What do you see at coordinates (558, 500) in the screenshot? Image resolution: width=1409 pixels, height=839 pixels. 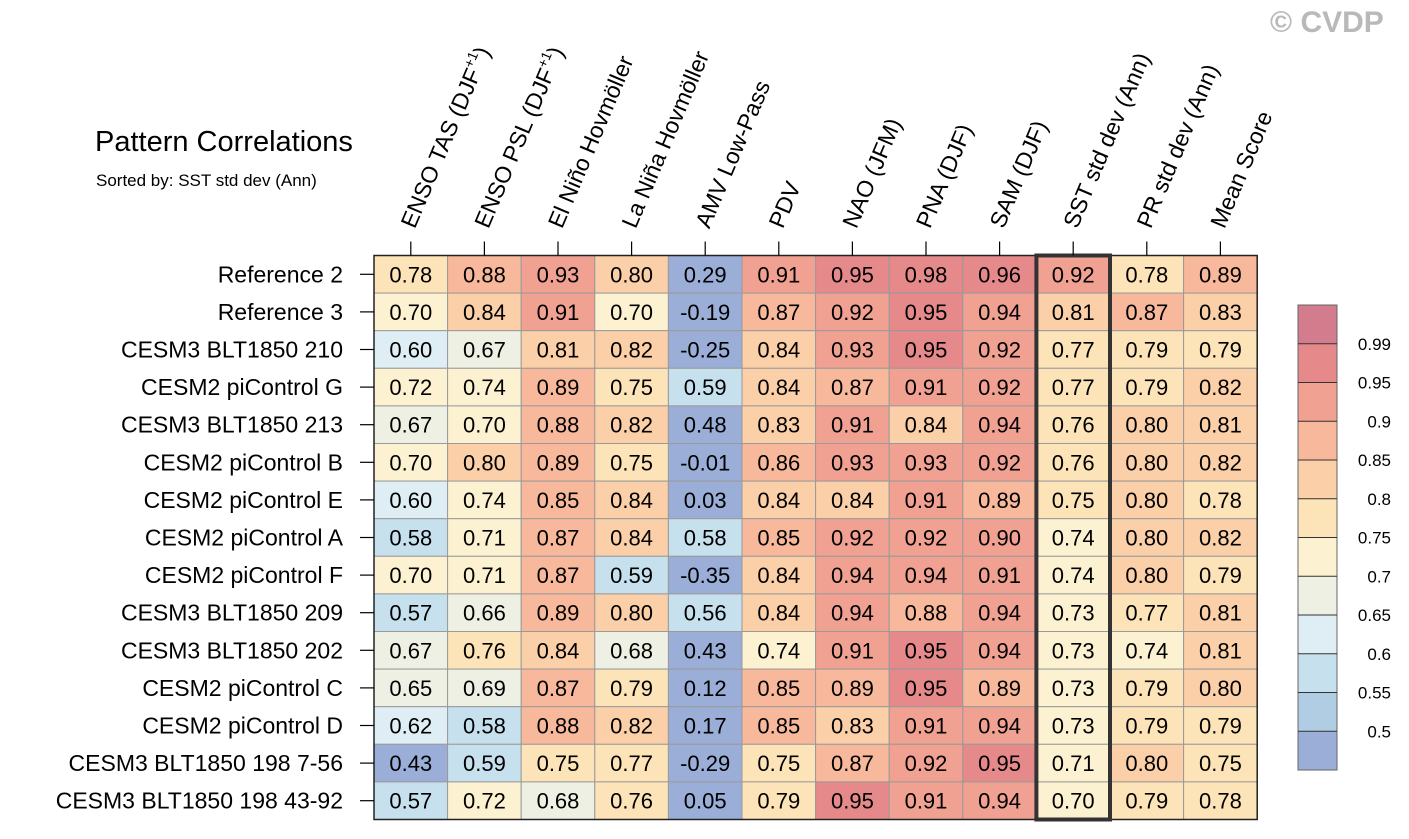 I see `cell-value: 0.85` at bounding box center [558, 500].